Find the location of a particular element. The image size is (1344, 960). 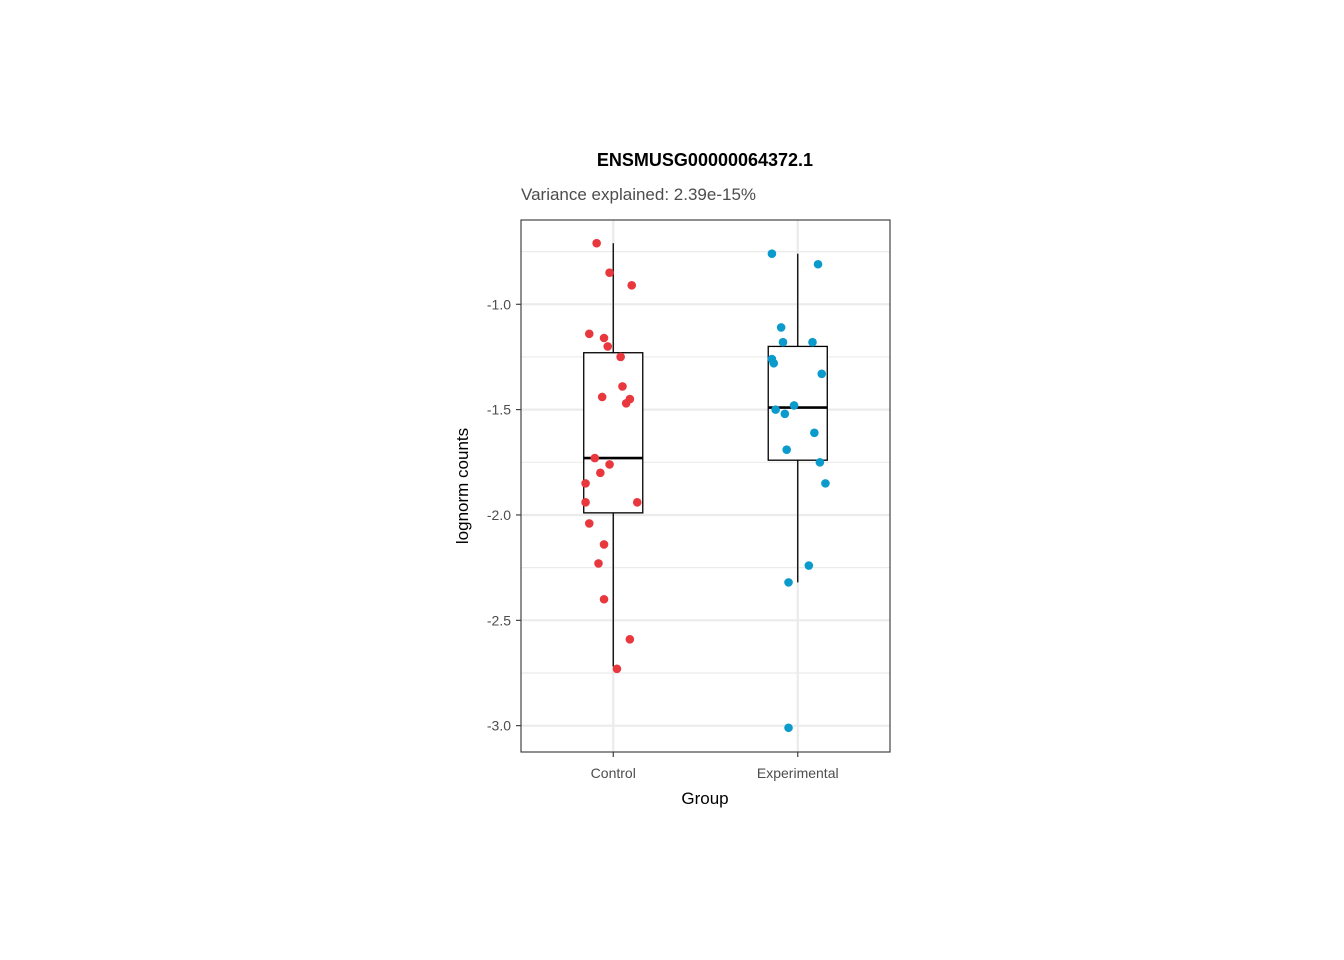

y-axis-title: lognorm counts is located at coordinates (462, 486).